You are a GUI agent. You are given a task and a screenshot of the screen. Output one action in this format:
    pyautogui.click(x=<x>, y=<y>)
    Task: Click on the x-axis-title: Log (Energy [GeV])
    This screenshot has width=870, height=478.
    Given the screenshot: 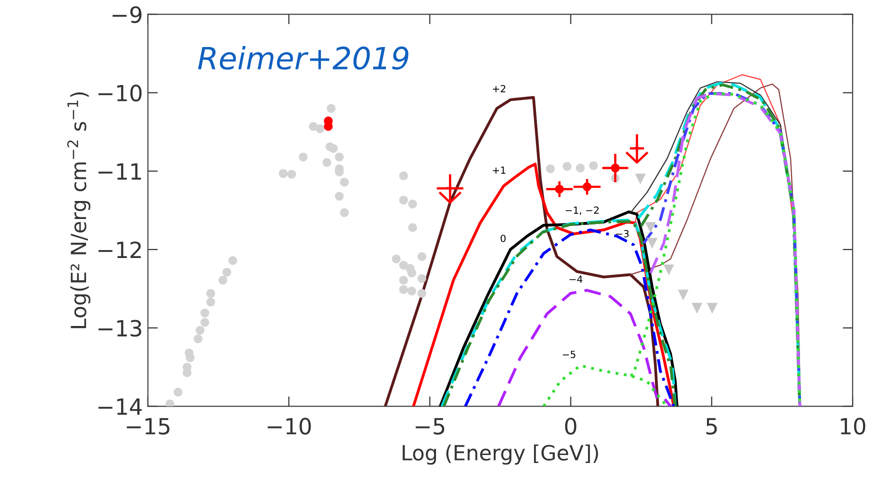 What is the action you would take?
    pyautogui.click(x=500, y=454)
    